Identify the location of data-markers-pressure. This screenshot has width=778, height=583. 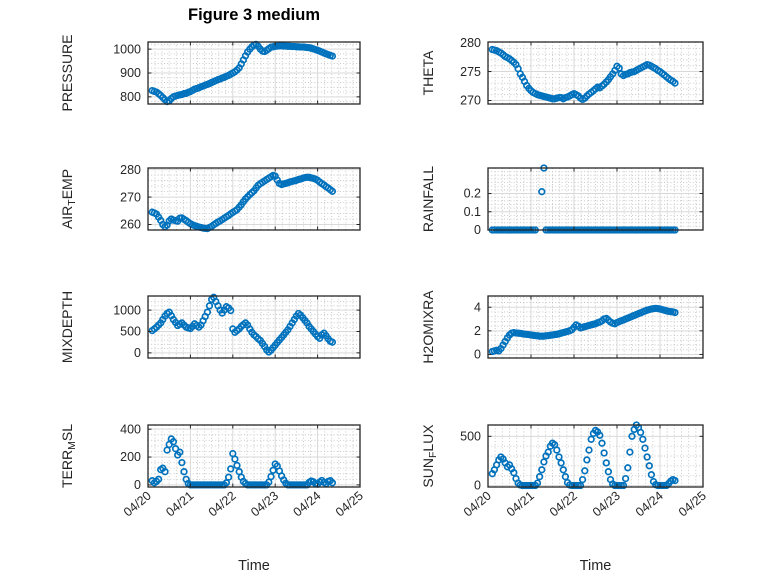
(242, 73).